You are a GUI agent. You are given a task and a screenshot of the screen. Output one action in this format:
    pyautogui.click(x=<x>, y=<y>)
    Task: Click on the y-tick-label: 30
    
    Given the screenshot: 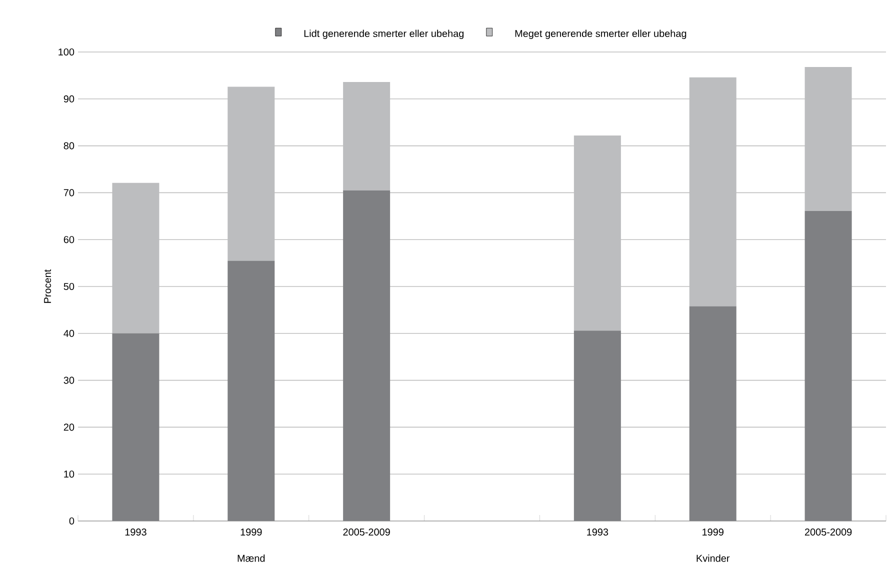 What is the action you would take?
    pyautogui.click(x=69, y=380)
    